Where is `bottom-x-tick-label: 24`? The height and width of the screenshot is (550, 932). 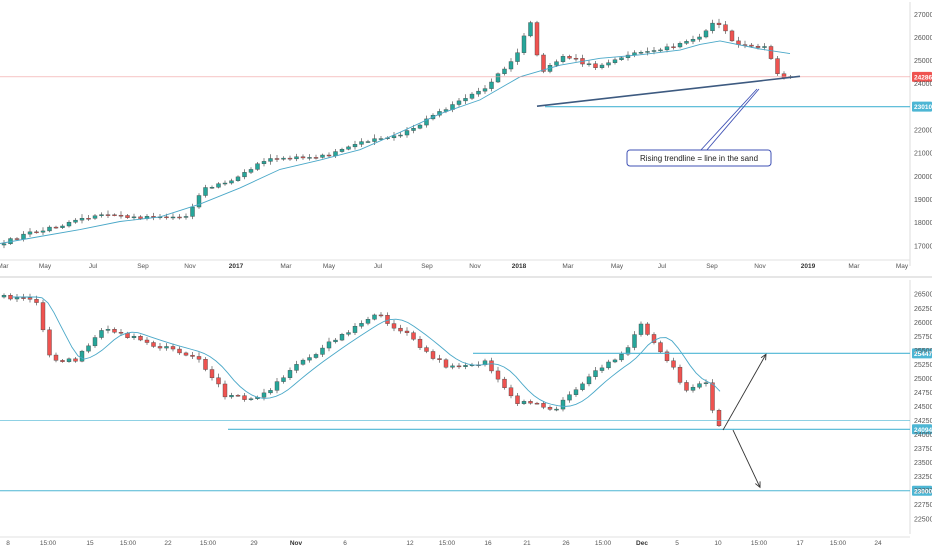
bottom-x-tick-label: 24 is located at coordinates (878, 543).